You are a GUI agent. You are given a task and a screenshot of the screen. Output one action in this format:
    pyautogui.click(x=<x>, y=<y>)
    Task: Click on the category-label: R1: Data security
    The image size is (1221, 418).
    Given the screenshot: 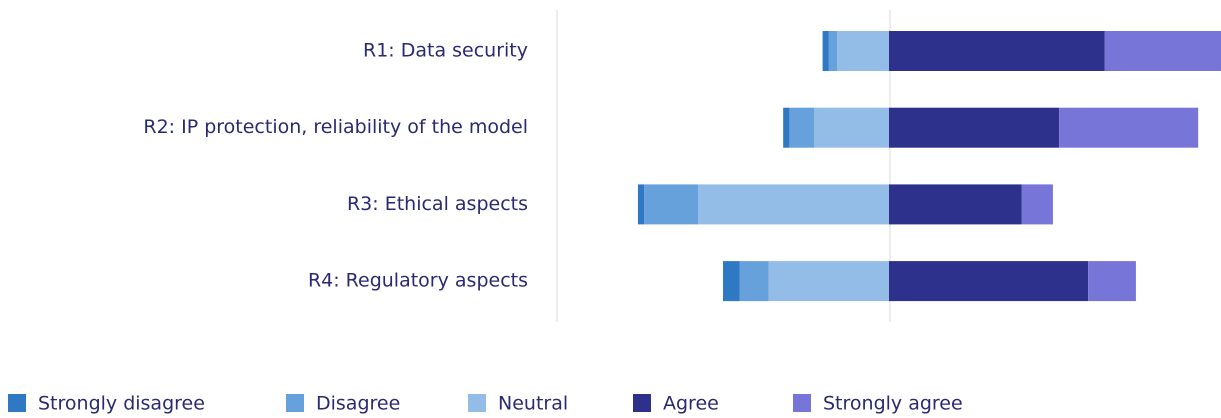 What is the action you would take?
    pyautogui.click(x=445, y=51)
    